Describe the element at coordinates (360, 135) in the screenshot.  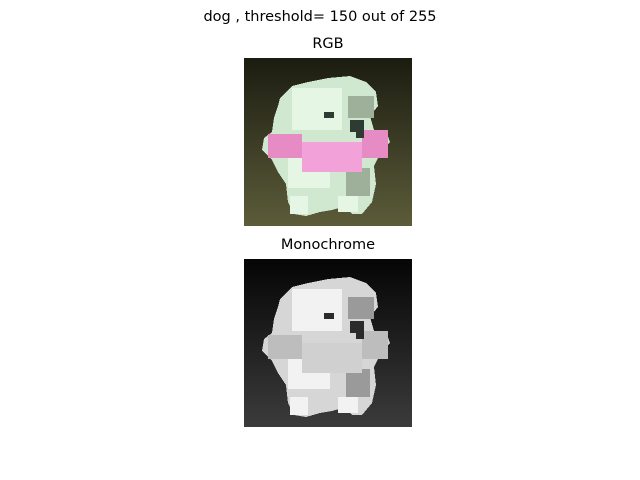
I see `rgb-dog-nose` at that location.